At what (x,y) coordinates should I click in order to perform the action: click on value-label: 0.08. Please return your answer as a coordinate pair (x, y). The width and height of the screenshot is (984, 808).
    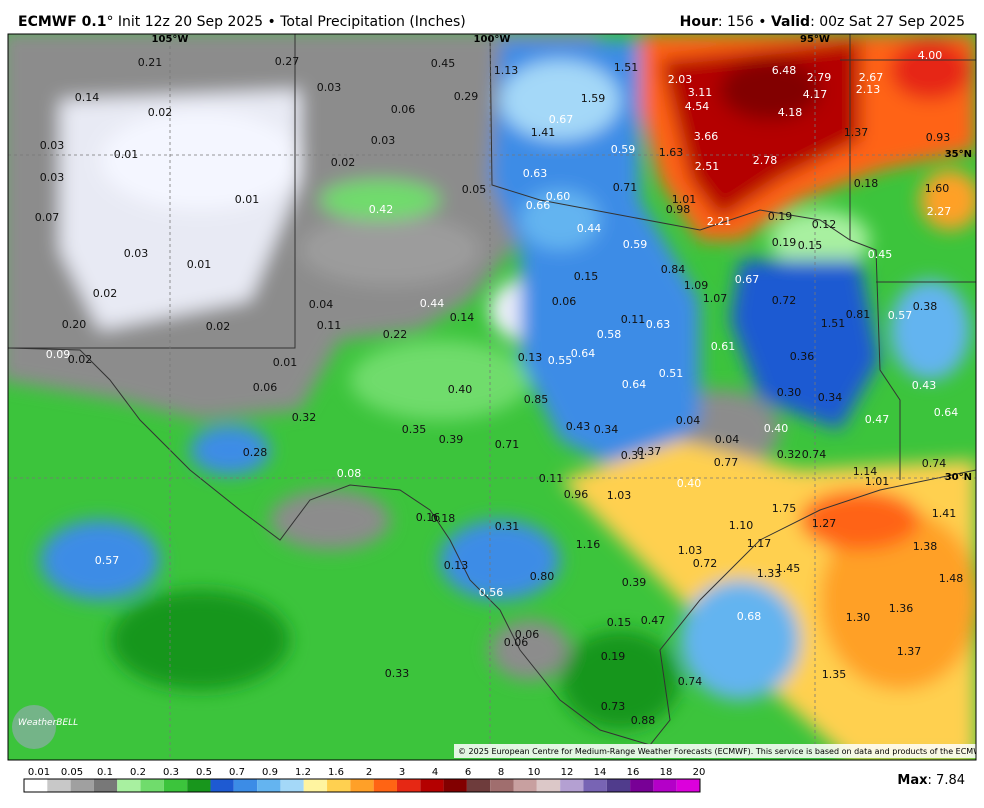
    Looking at the image, I should click on (349, 473).